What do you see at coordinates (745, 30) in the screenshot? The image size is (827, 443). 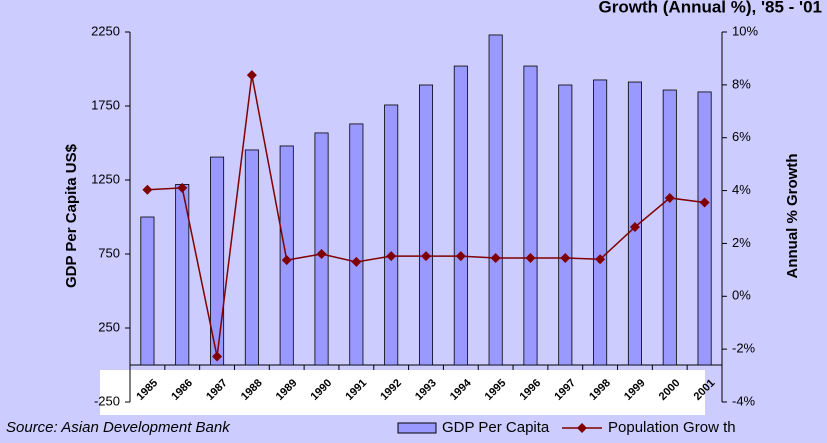 I see `y2-tick-label: 10%` at bounding box center [745, 30].